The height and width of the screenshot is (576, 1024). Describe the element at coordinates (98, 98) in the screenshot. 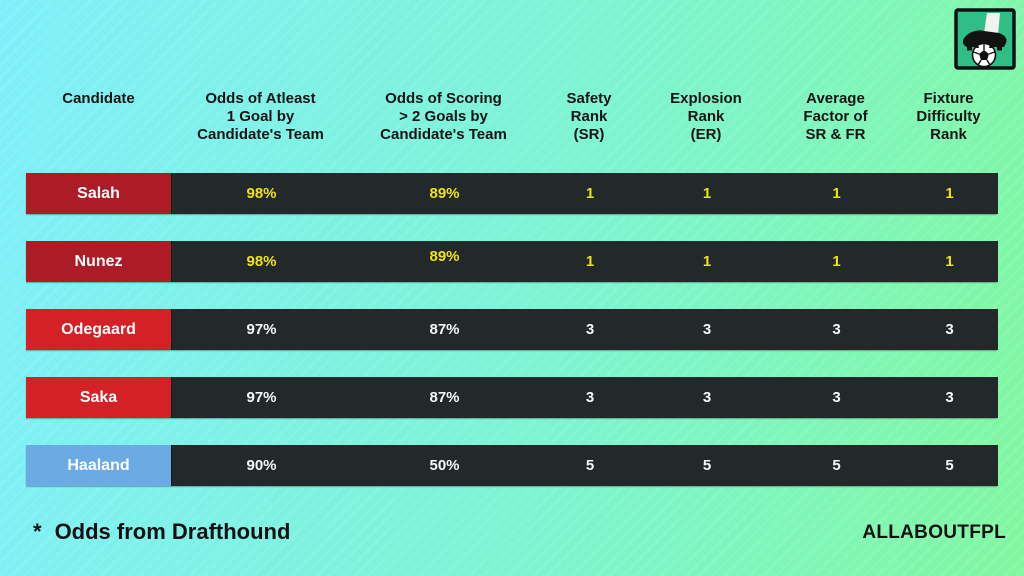

I see `header-candidate: Candidate` at that location.